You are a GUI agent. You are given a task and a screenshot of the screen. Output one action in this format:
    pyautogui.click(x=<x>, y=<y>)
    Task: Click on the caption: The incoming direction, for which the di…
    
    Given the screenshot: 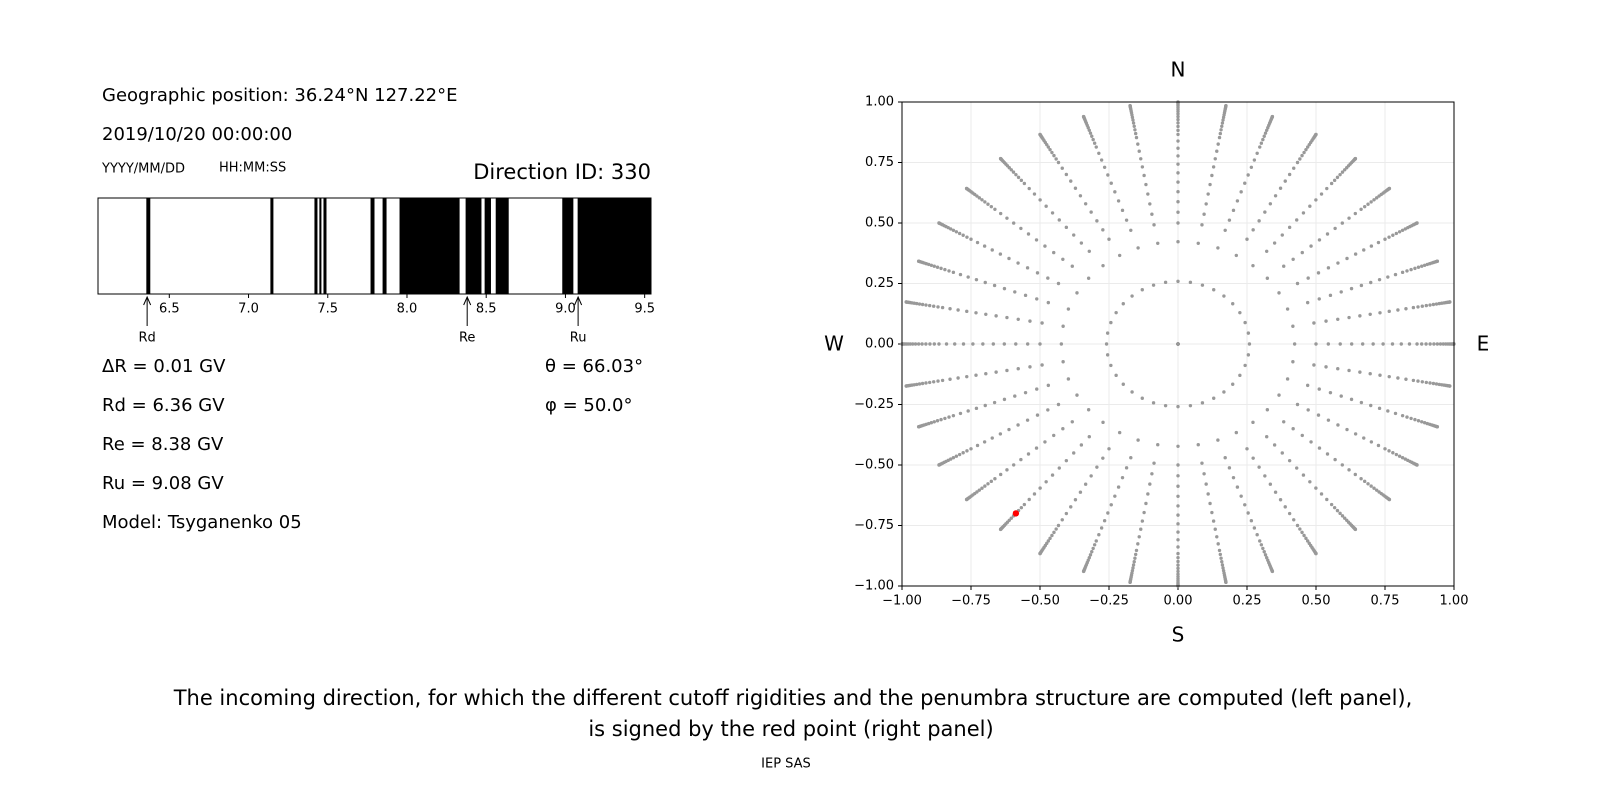 What is the action you would take?
    pyautogui.click(x=793, y=698)
    